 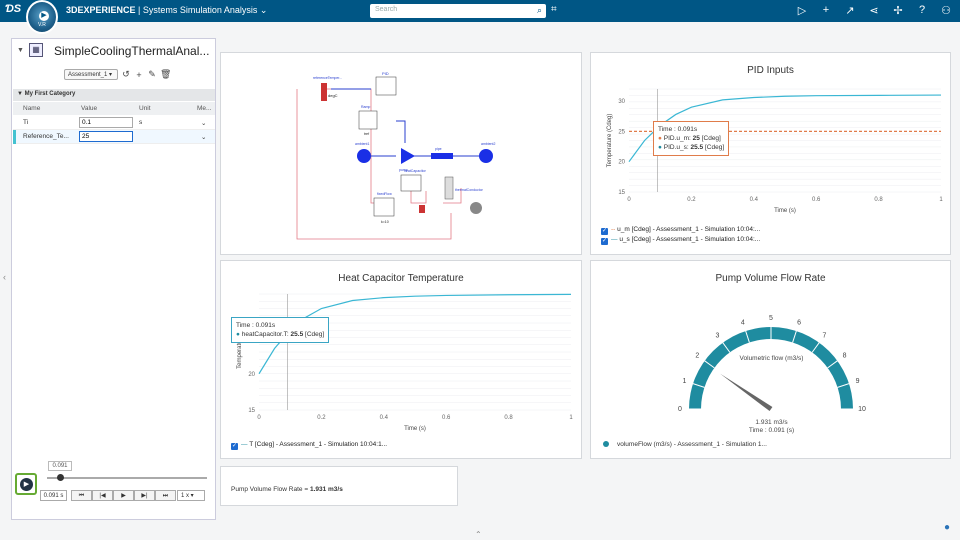 I want to click on help-icon: ?, so click(x=922, y=10).